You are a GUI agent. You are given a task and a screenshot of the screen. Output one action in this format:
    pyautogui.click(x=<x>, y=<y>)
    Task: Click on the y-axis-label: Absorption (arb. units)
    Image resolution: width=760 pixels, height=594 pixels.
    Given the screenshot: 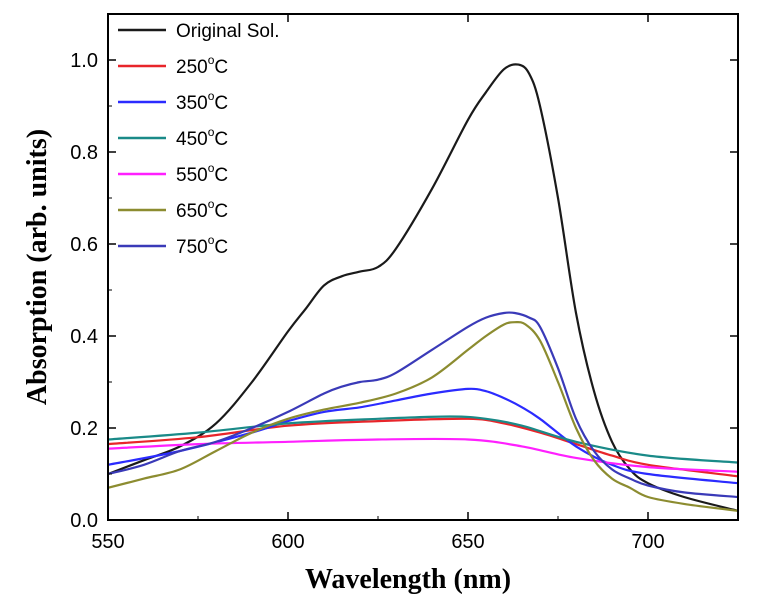 What is the action you would take?
    pyautogui.click(x=37, y=267)
    